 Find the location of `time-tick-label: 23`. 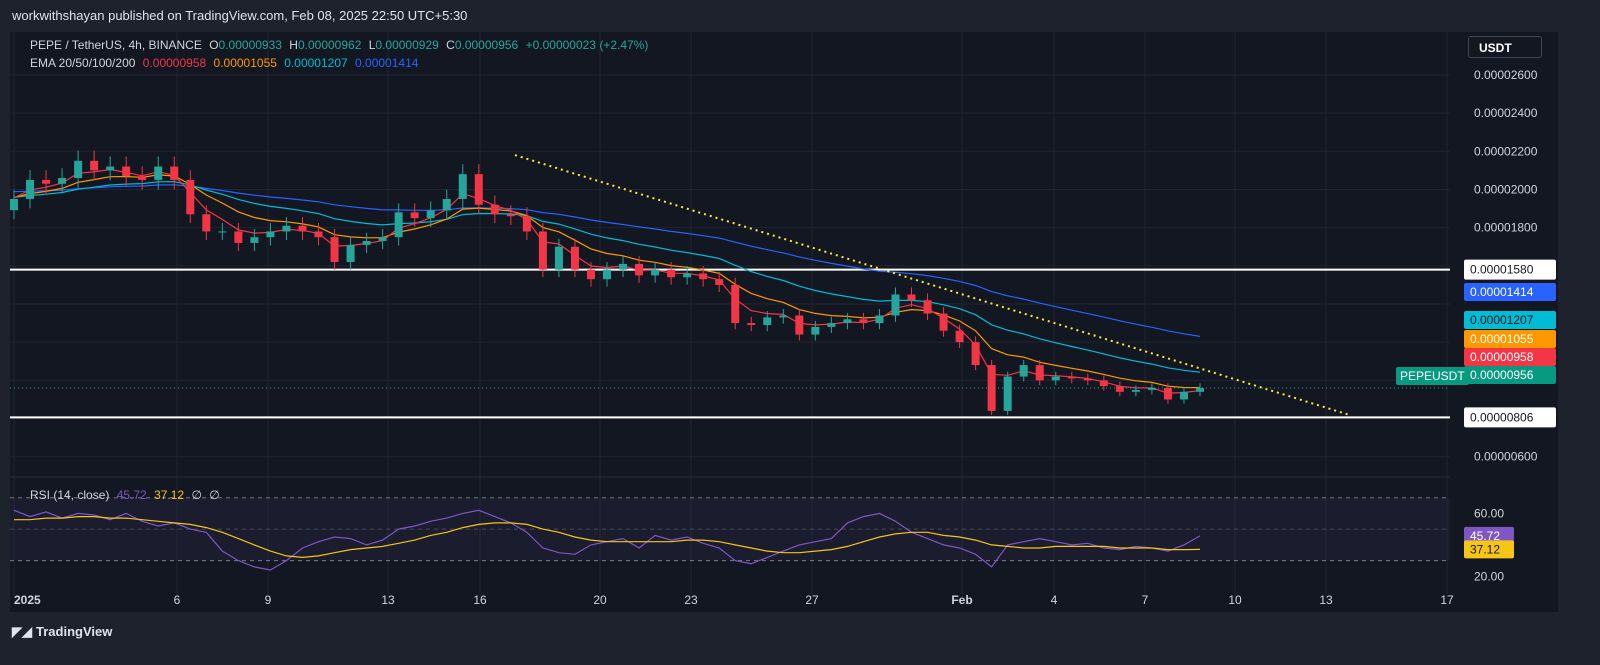

time-tick-label: 23 is located at coordinates (691, 600).